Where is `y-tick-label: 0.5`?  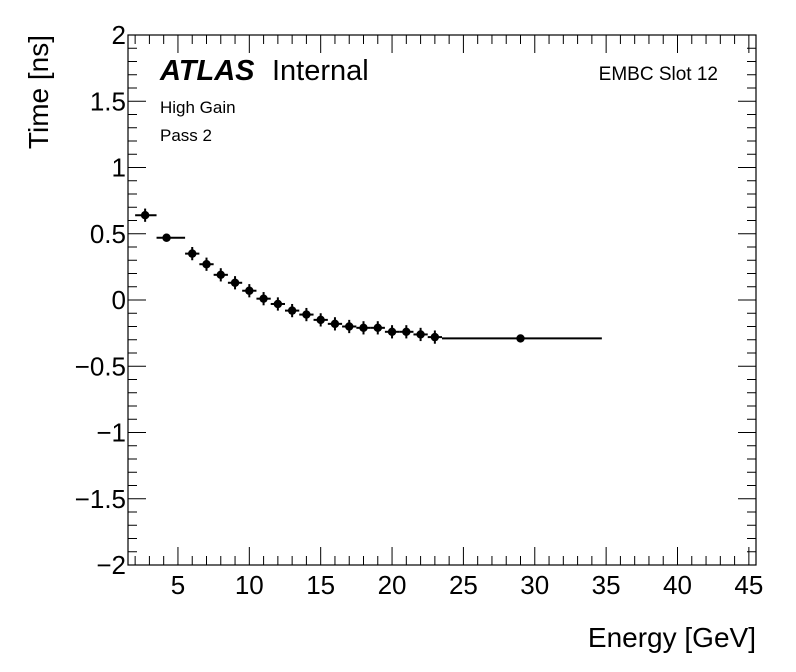 y-tick-label: 0.5 is located at coordinates (108, 234).